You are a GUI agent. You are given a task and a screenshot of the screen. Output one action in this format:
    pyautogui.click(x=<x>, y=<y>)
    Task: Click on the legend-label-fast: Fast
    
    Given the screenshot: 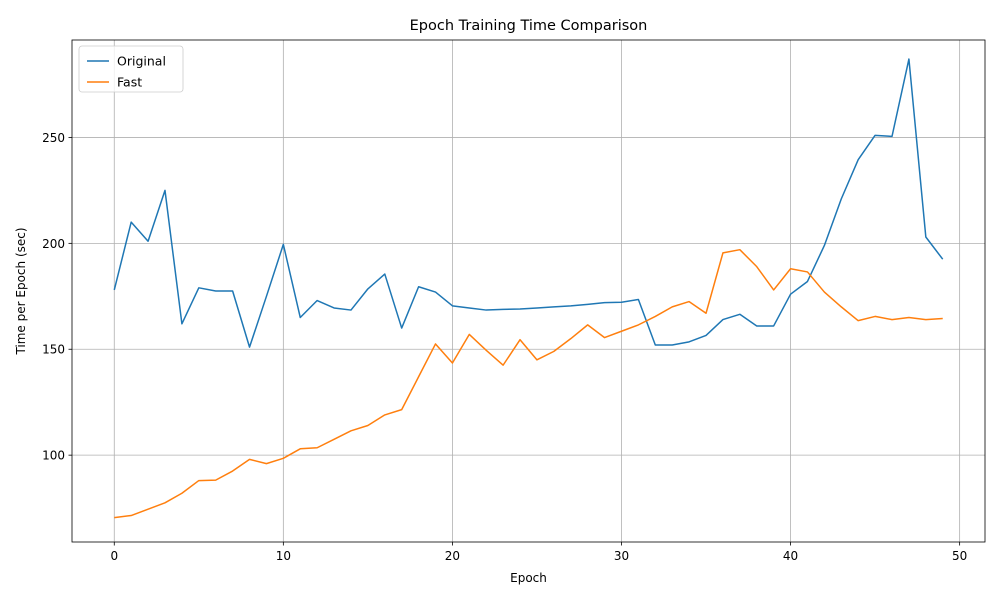 What is the action you would take?
    pyautogui.click(x=129, y=82)
    